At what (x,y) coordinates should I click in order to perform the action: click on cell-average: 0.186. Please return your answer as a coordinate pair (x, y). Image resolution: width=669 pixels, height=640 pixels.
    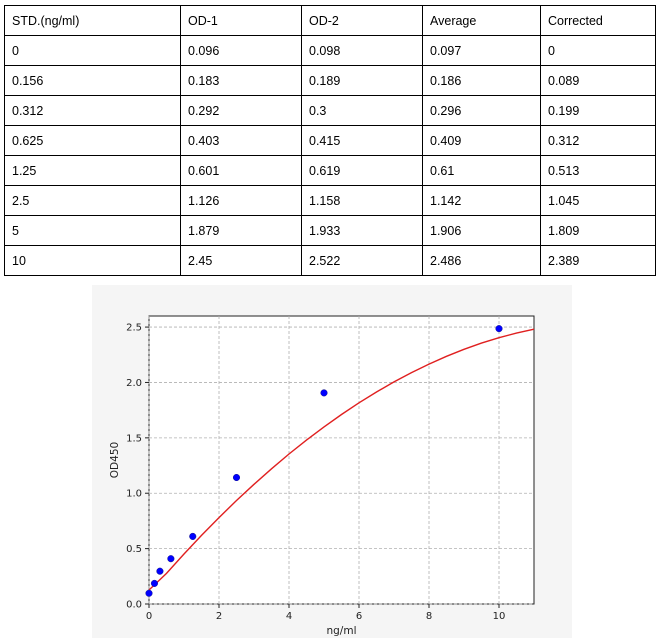
    Looking at the image, I should click on (481, 80).